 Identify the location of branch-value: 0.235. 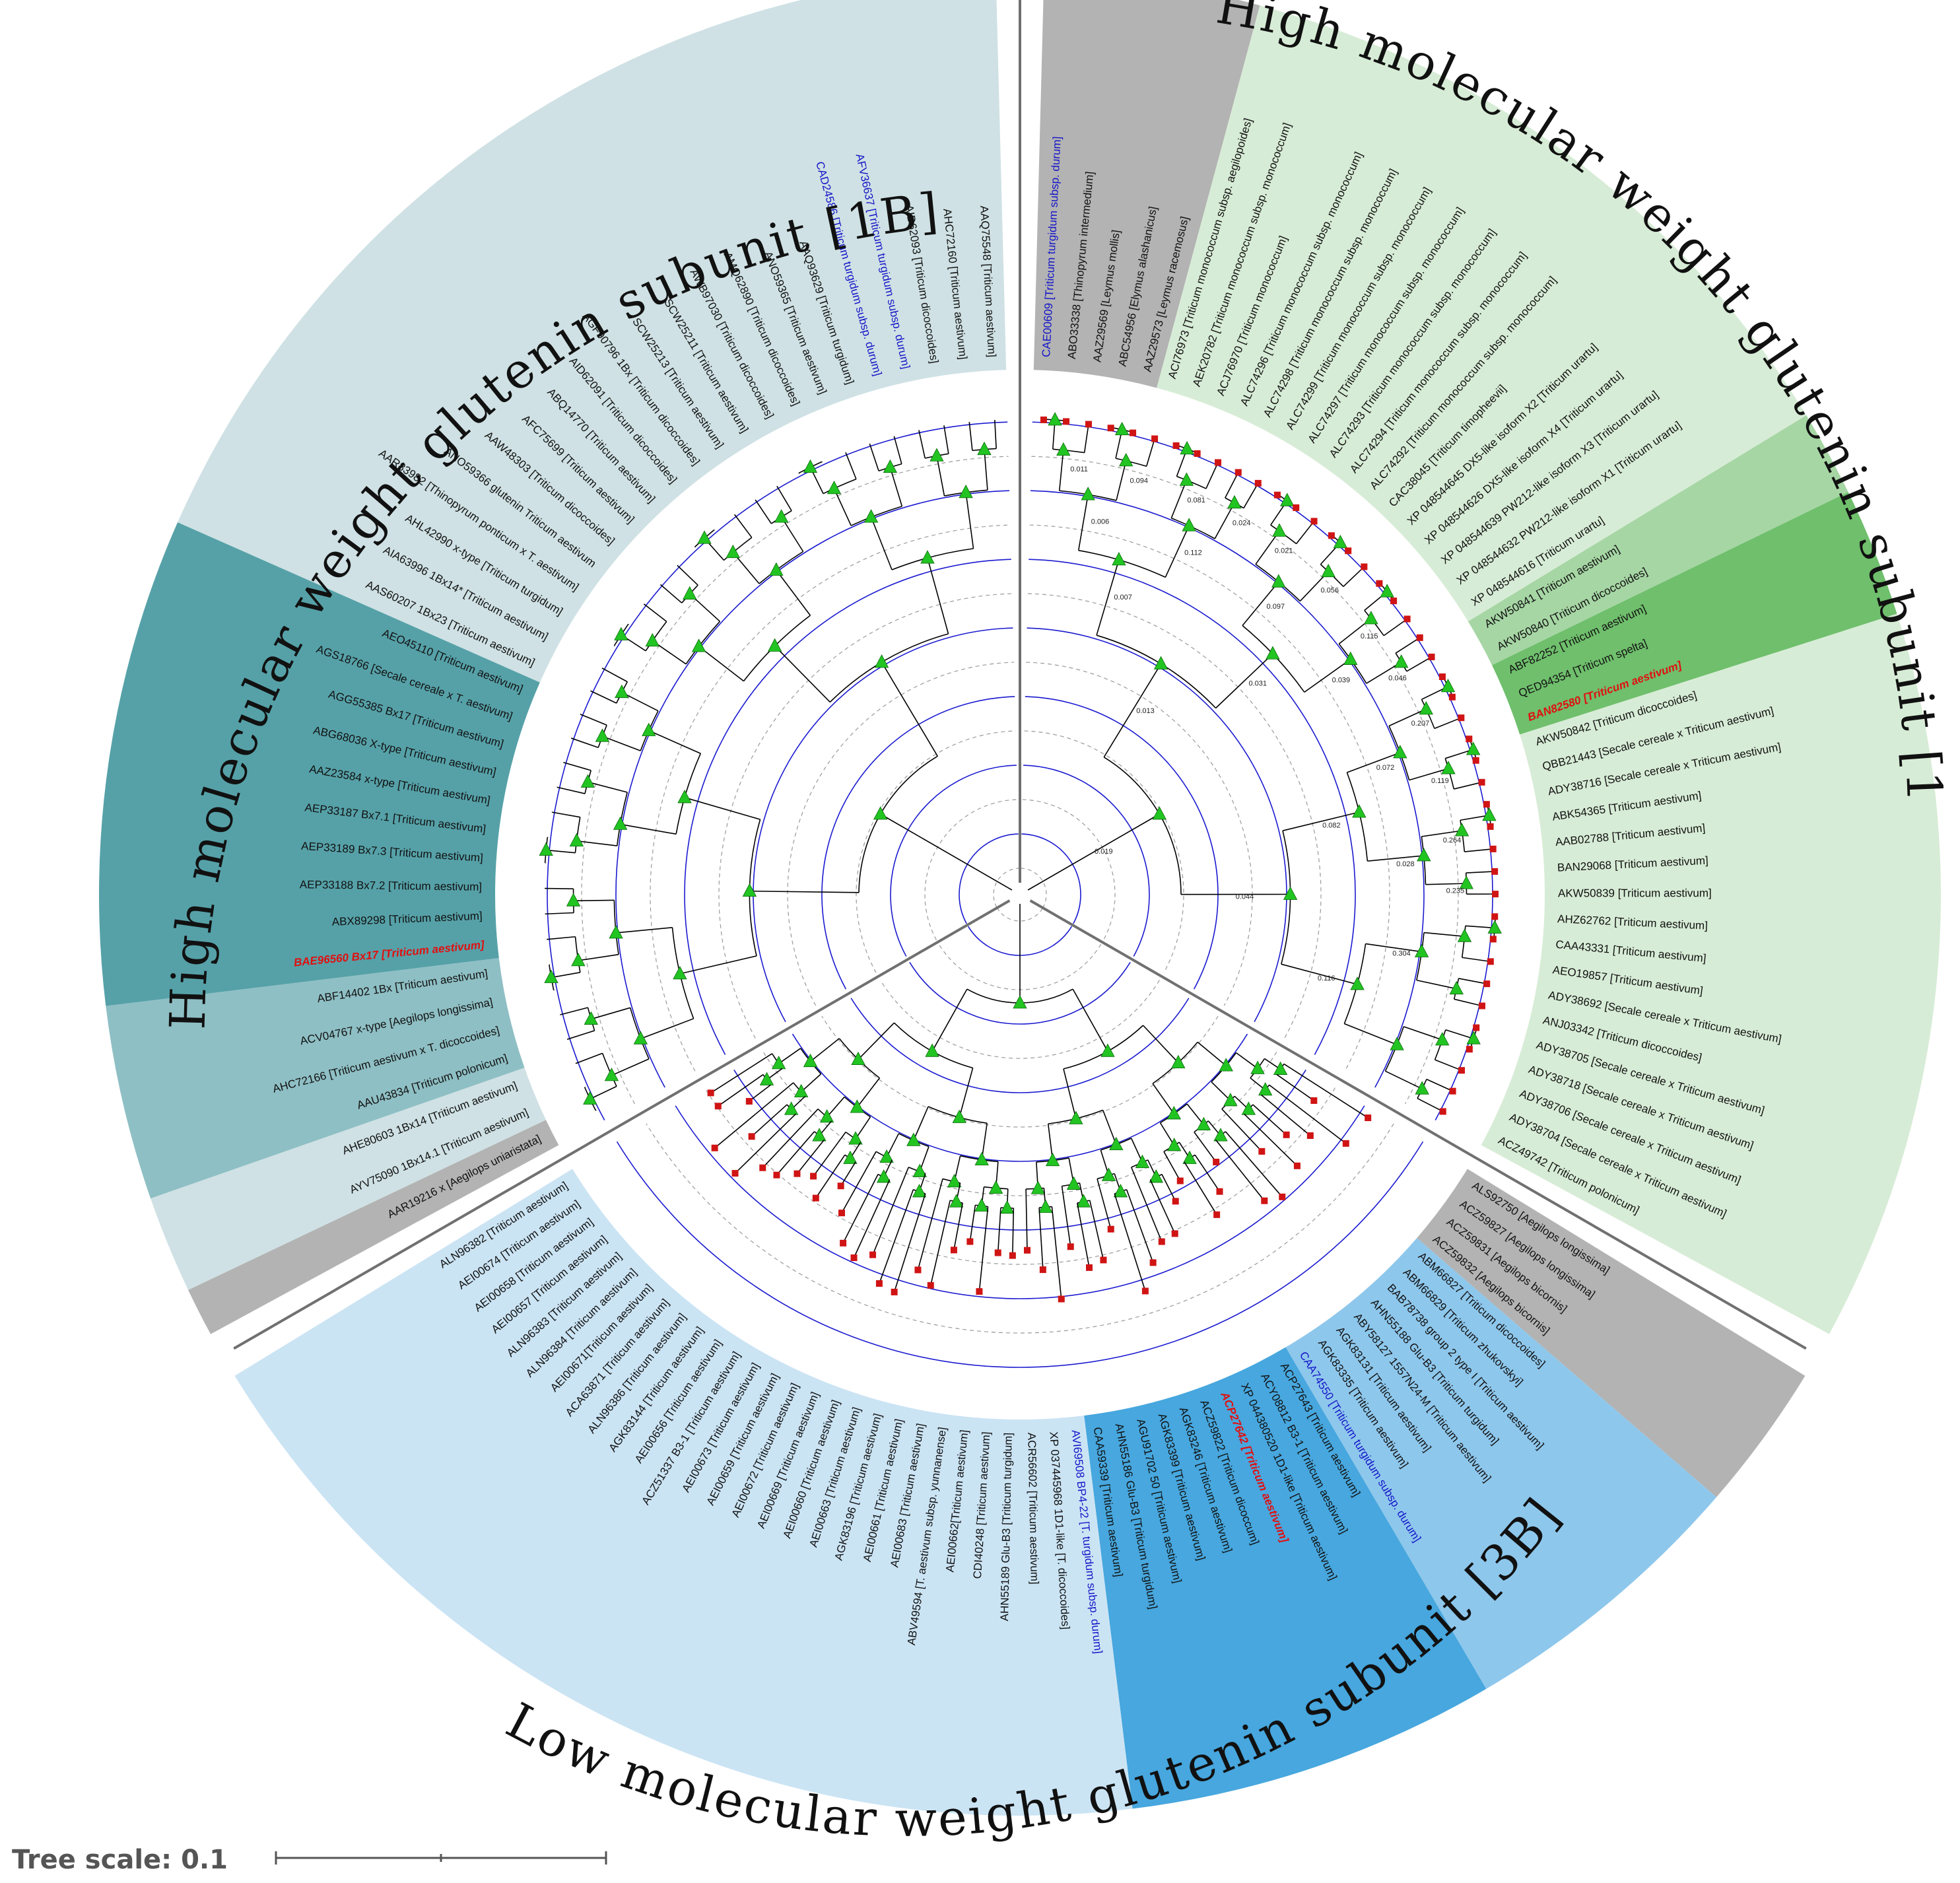
(1455, 891).